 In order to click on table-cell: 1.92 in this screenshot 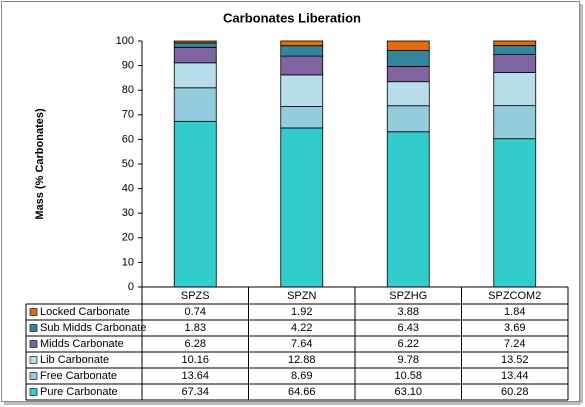, I will do `click(301, 312)`.